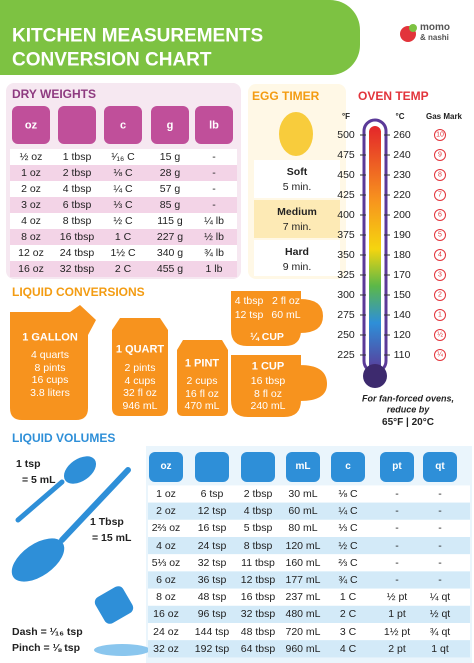 The width and height of the screenshot is (474, 663). What do you see at coordinates (114, 605) in the screenshot?
I see `salt-shaker` at bounding box center [114, 605].